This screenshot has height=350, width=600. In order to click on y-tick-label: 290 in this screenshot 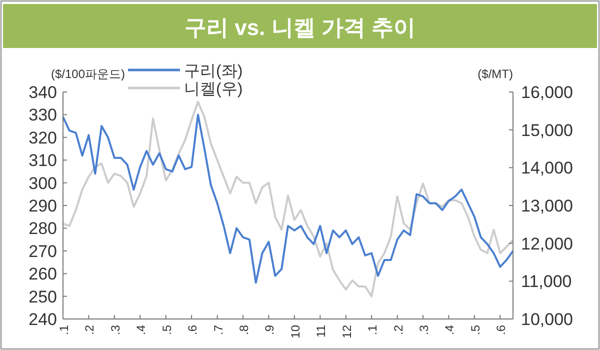, I will do `click(42, 206)`.